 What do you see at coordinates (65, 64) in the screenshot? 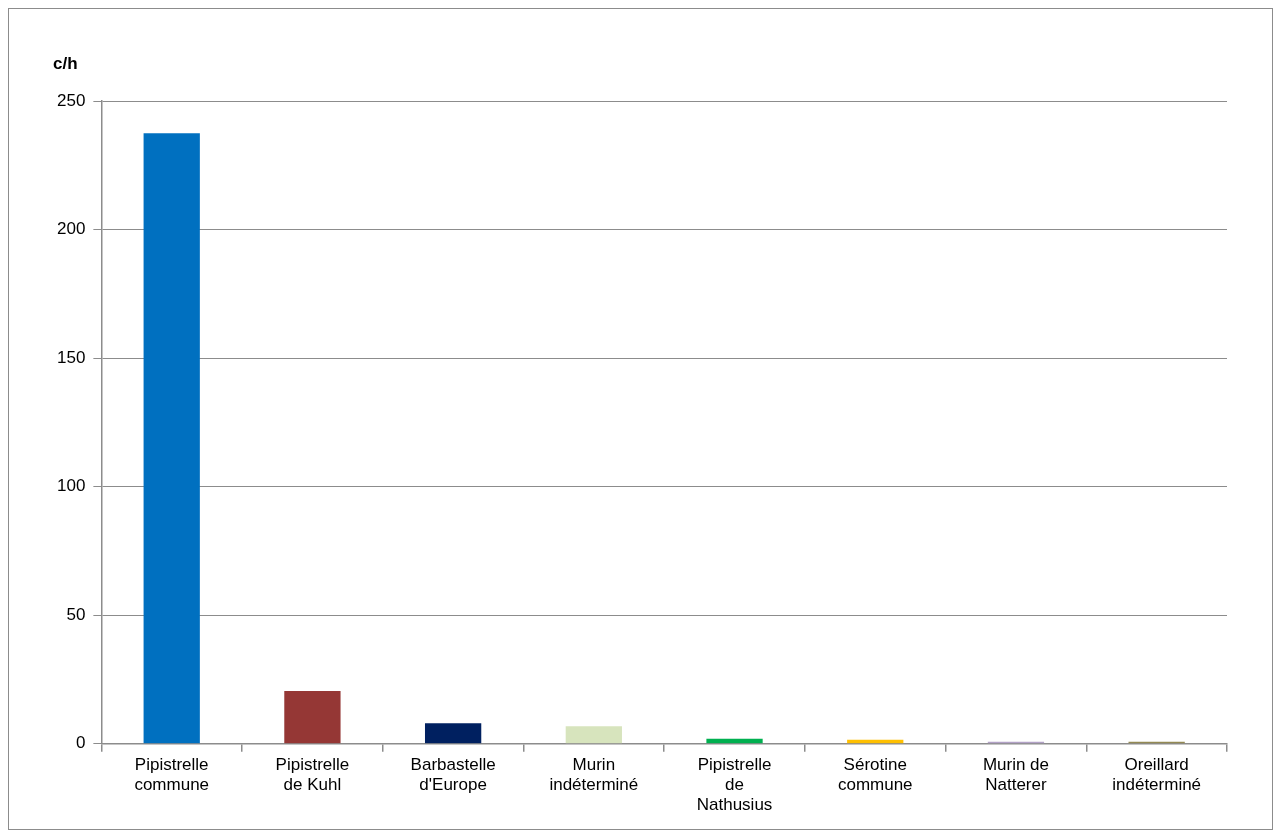
I see `y-axis-title: c/h` at bounding box center [65, 64].